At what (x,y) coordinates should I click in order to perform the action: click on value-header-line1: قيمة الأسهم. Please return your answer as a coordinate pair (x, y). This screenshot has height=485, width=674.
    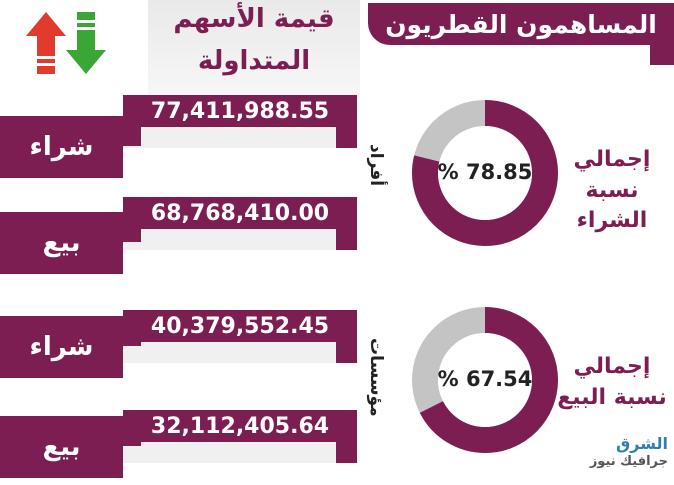
    Looking at the image, I should click on (254, 19).